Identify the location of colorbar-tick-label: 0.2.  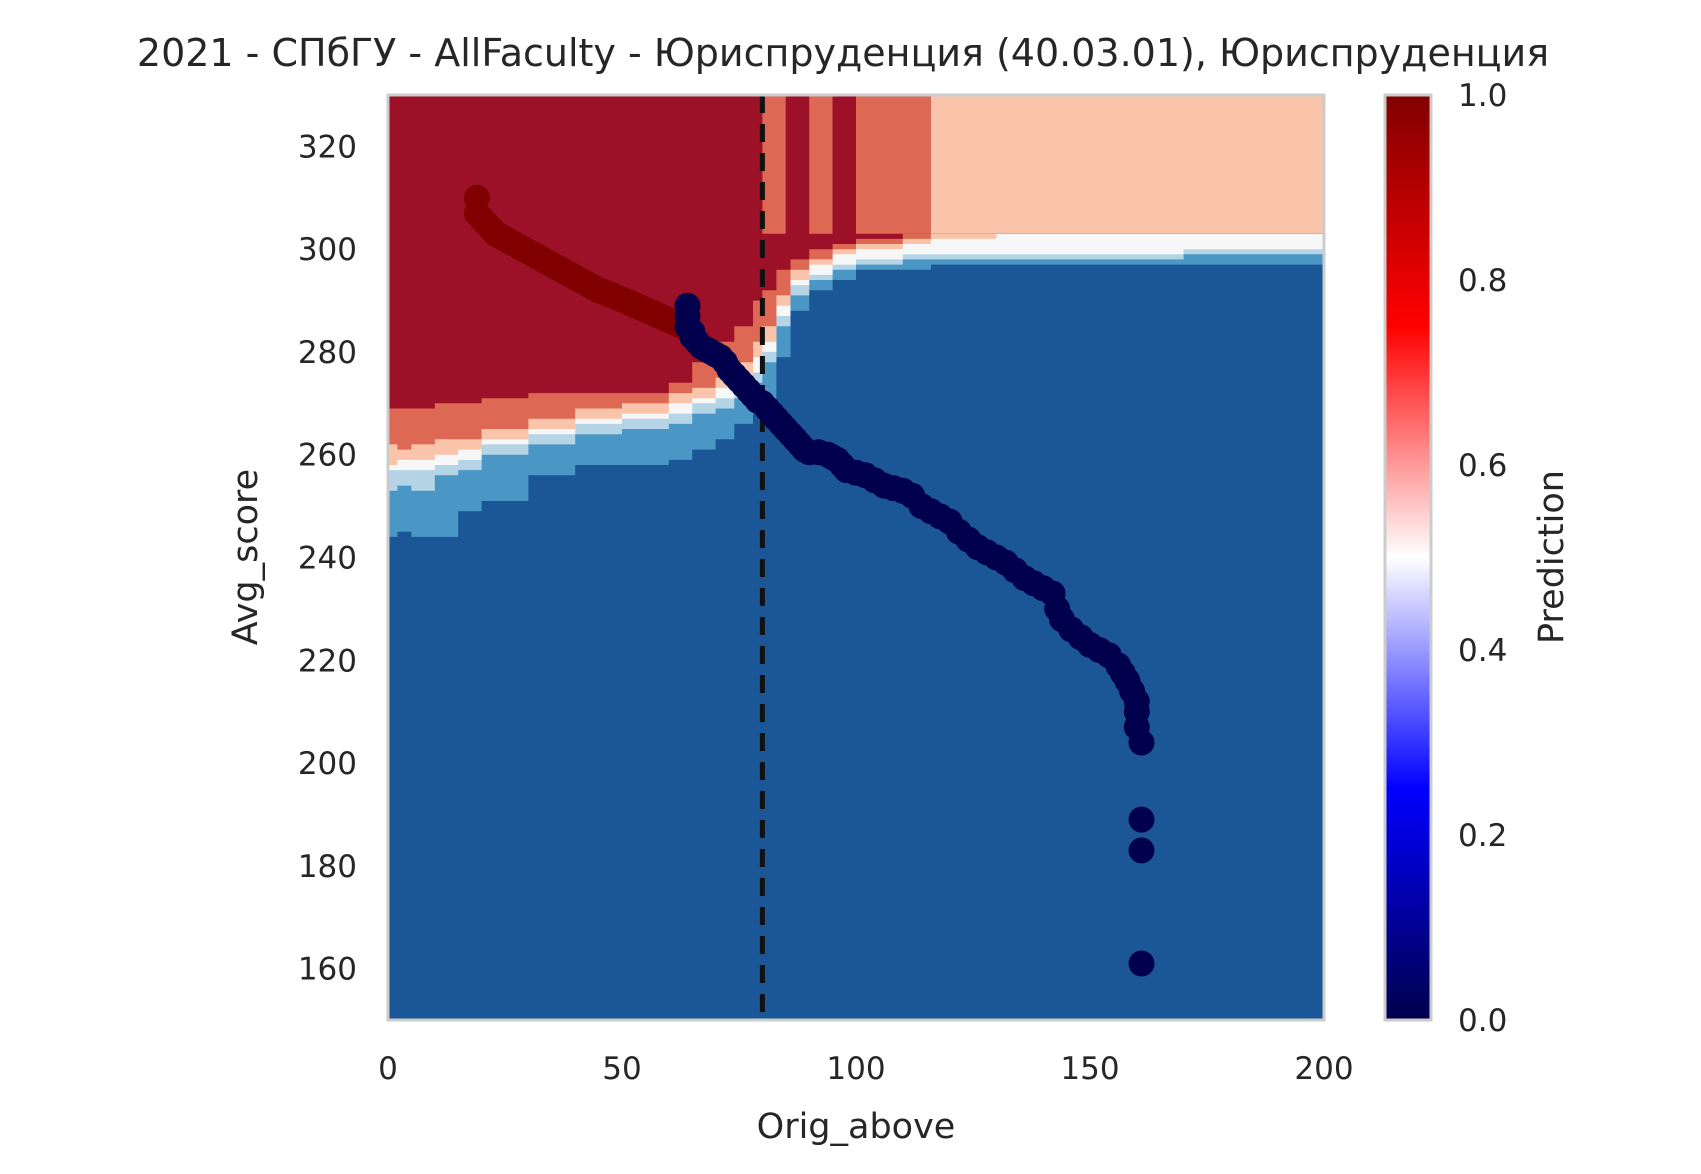
(1482, 836).